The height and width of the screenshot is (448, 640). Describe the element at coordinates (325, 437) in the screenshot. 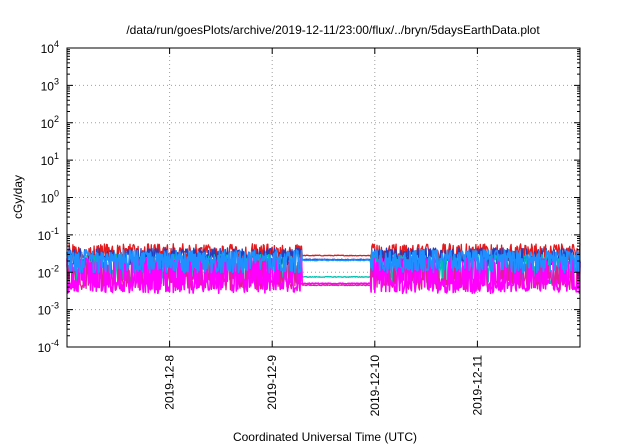

I see `x-axis-label: Coordinated Universal Time (UTC)` at that location.